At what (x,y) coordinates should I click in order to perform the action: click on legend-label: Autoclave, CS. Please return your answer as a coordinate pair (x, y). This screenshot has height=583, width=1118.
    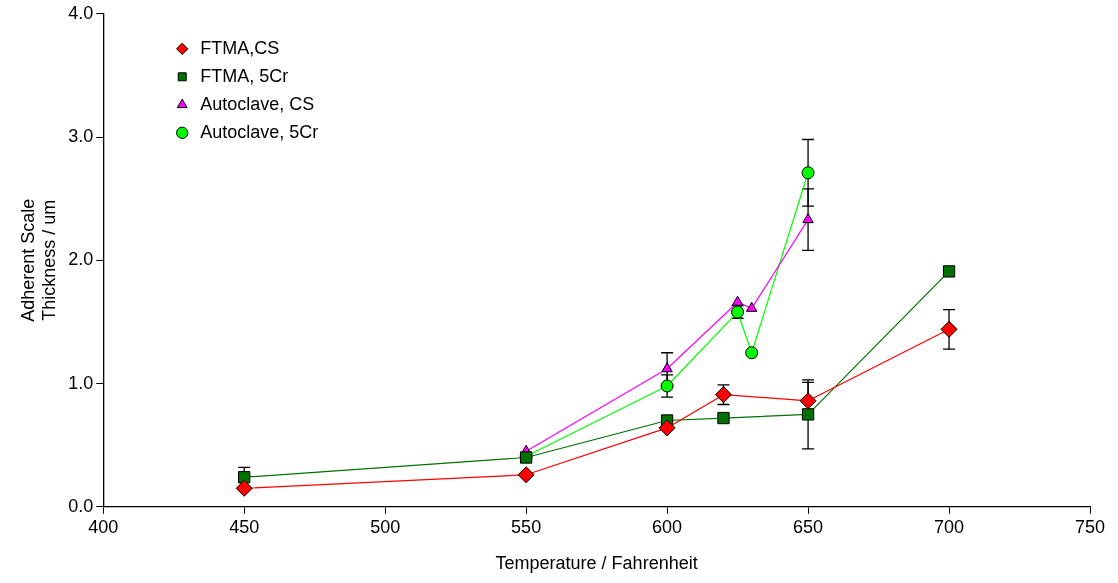
    Looking at the image, I should click on (257, 103).